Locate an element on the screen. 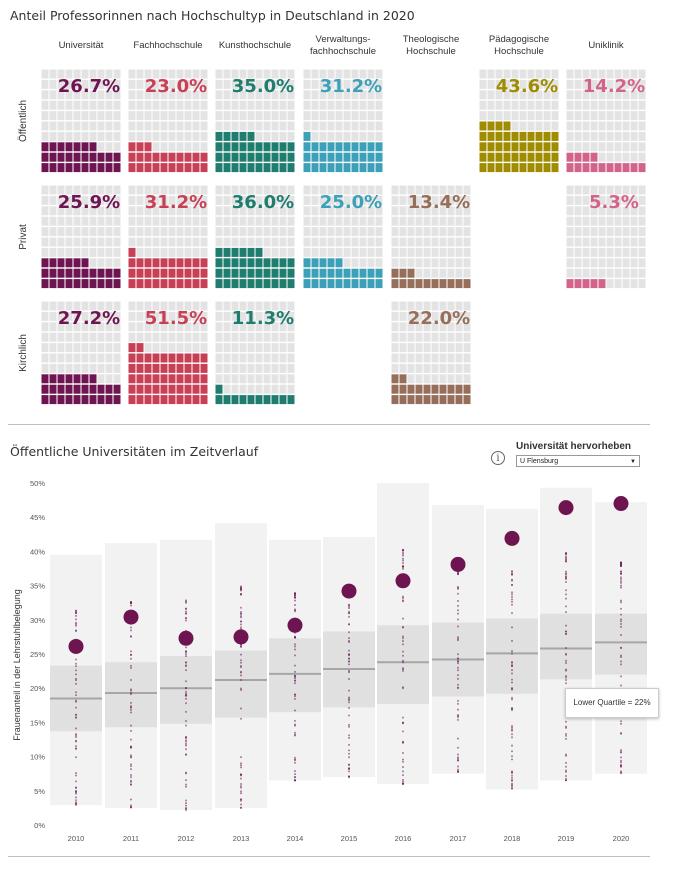  percent-label: 13.4% is located at coordinates (439, 202).